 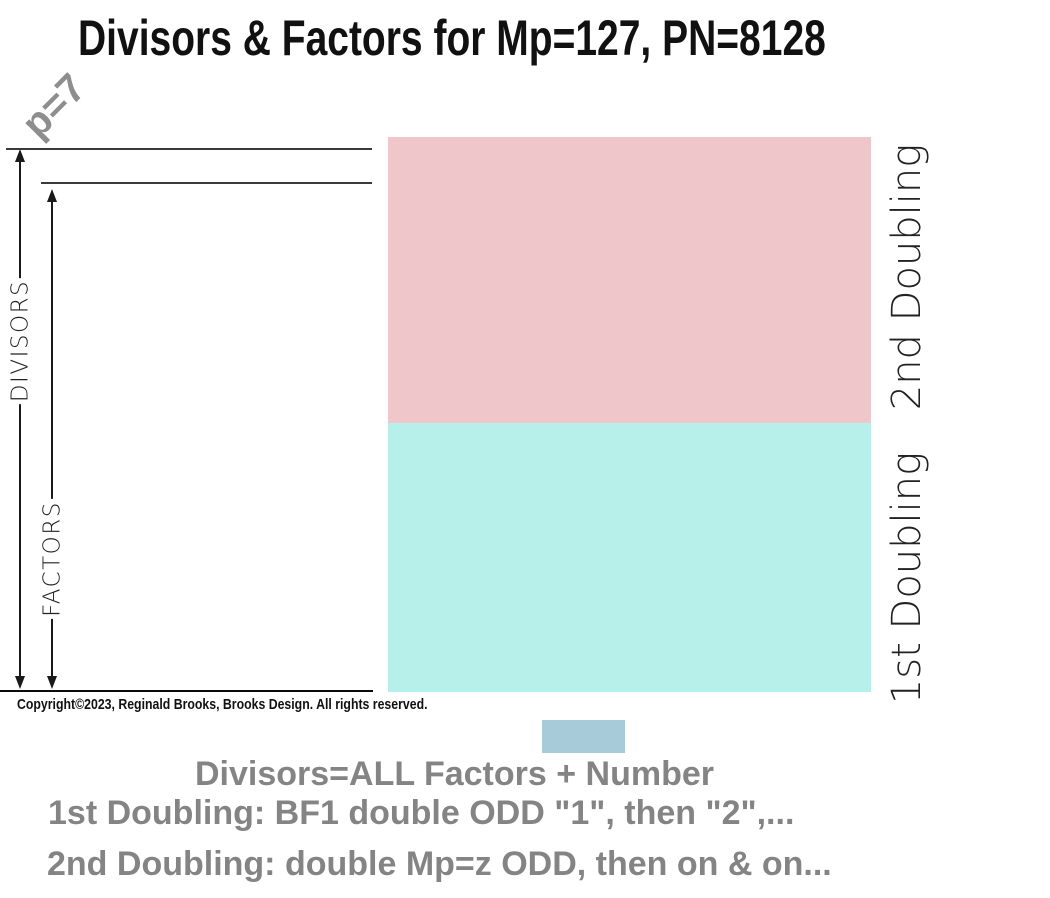 What do you see at coordinates (52, 682) in the screenshot?
I see `factors-arrowhead-down-icon` at bounding box center [52, 682].